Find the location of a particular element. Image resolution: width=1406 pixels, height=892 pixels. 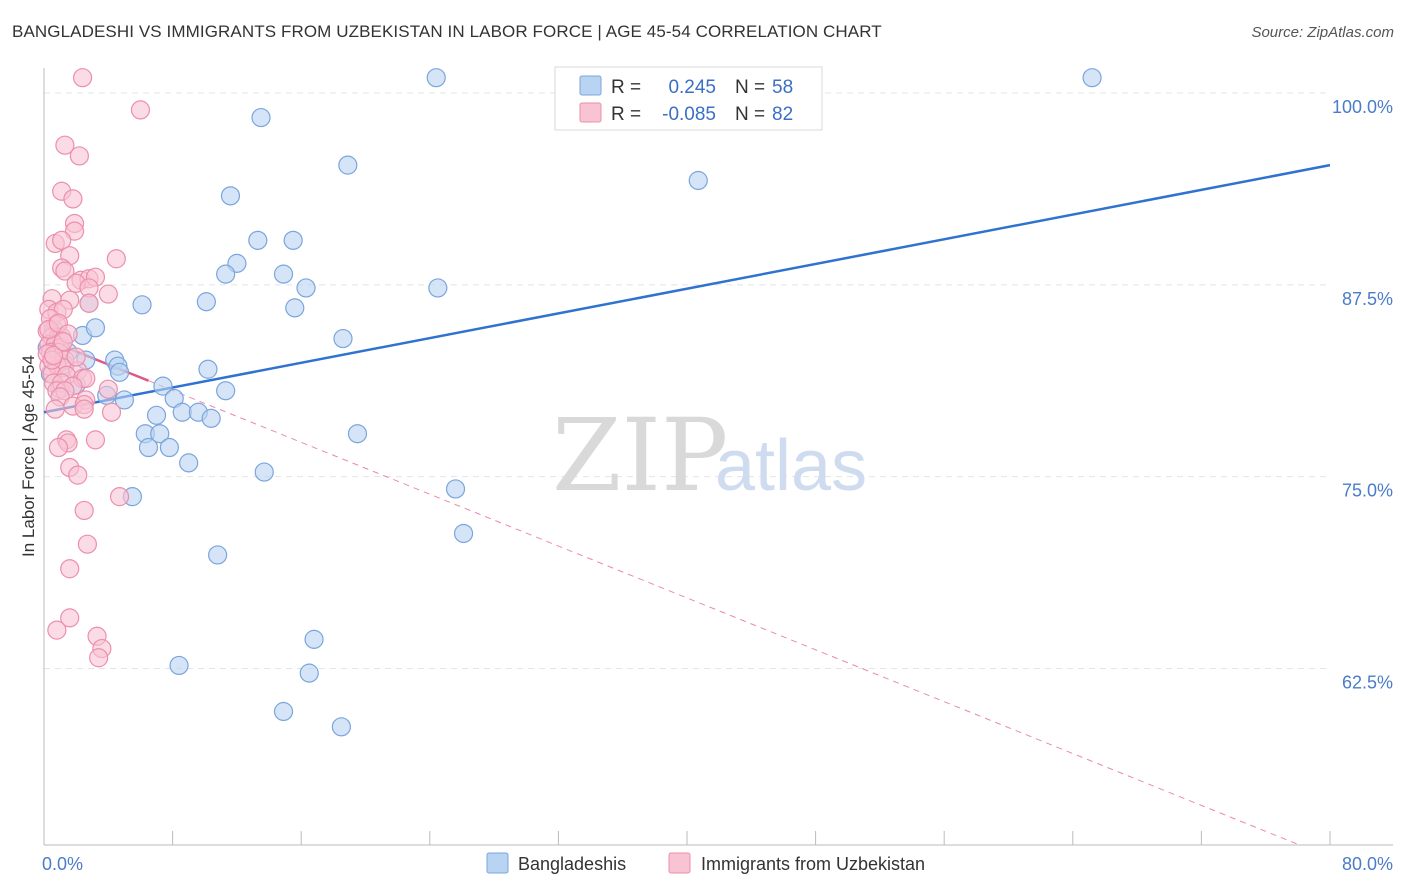

y-tick-label-3: 62.5% is located at coordinates (1367, 683).